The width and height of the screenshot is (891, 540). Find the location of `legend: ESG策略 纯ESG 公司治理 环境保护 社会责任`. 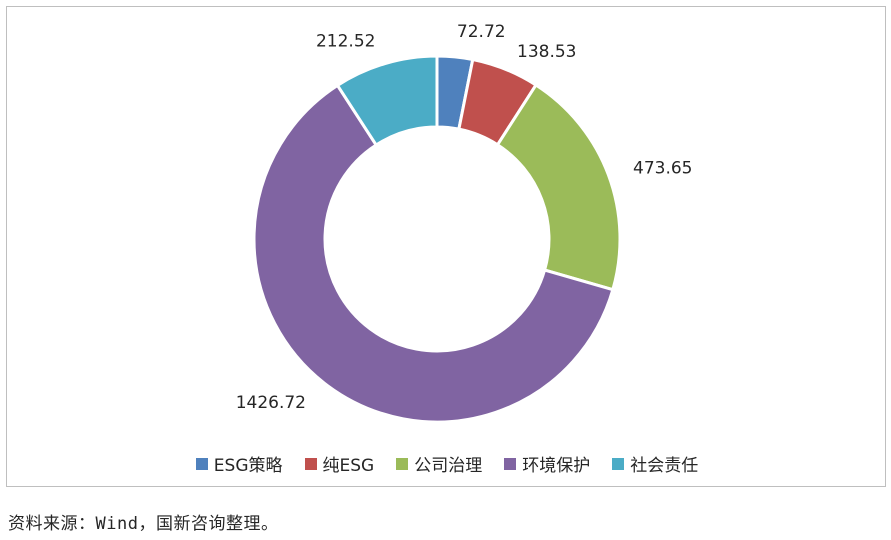

legend: ESG策略 纯ESG 公司治理 环境保护 社会责任 is located at coordinates (447, 463).